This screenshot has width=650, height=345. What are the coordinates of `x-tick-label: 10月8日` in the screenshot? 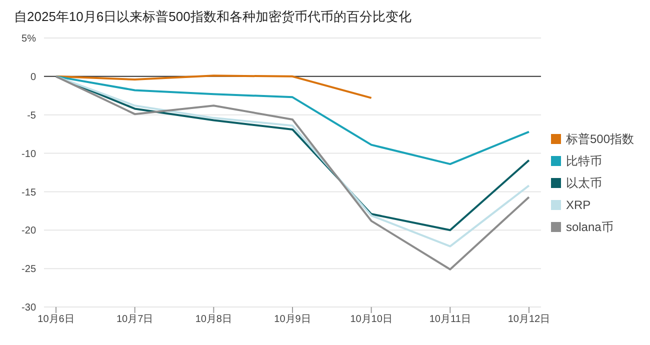 It's located at (213, 320).